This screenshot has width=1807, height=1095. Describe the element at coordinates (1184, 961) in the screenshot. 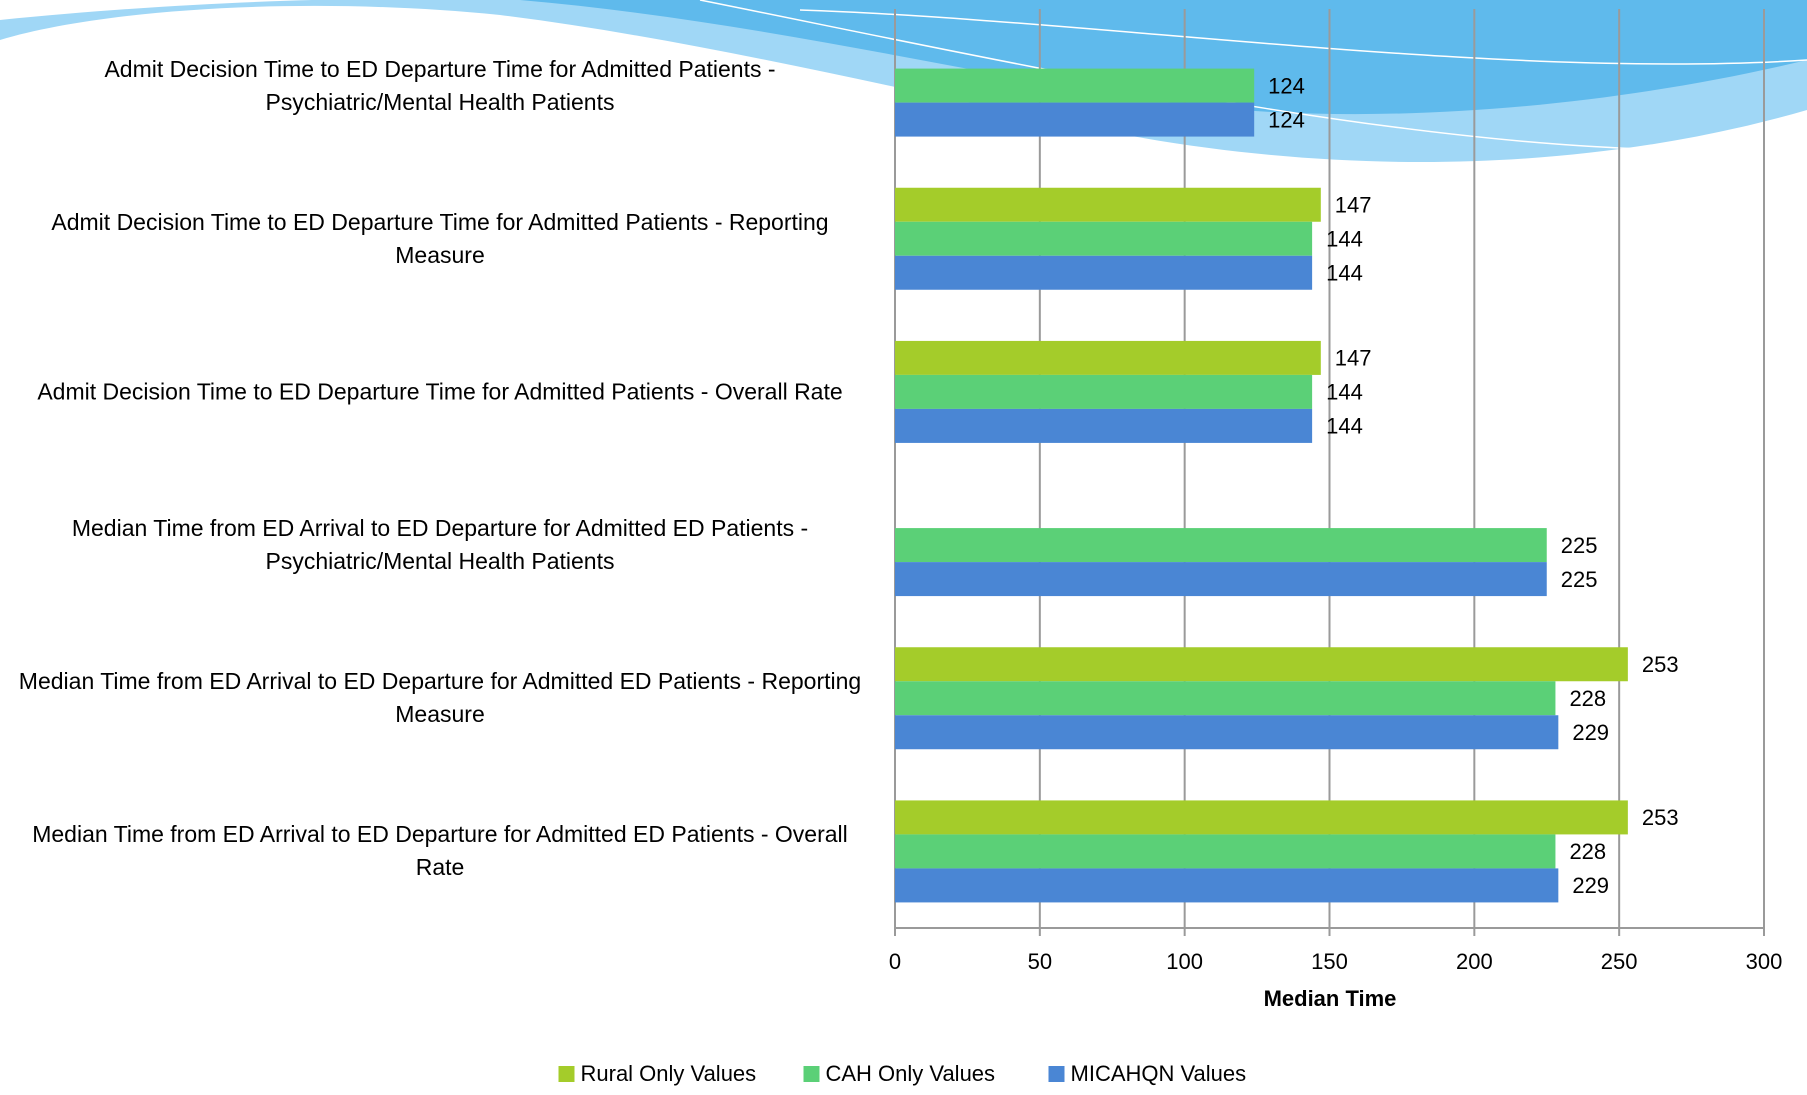

I see `x-tick-label: 100` at that location.